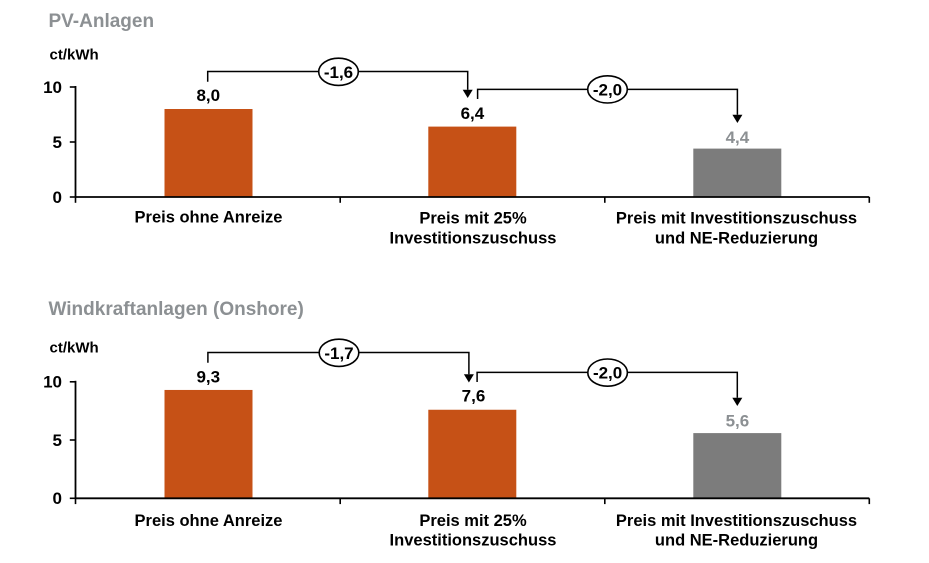 This screenshot has height=563, width=929. I want to click on svg-text: 8,0, so click(208, 95).